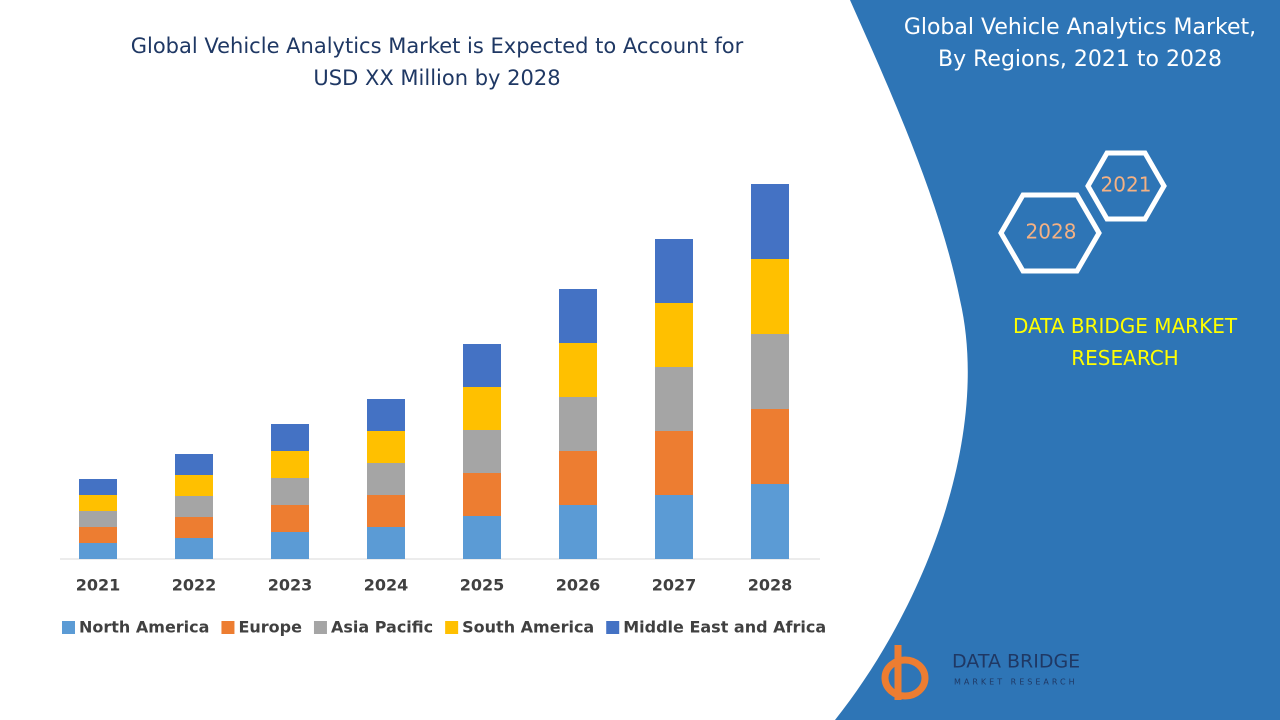 The image size is (1280, 720). I want to click on legend-label: North America, so click(144, 627).